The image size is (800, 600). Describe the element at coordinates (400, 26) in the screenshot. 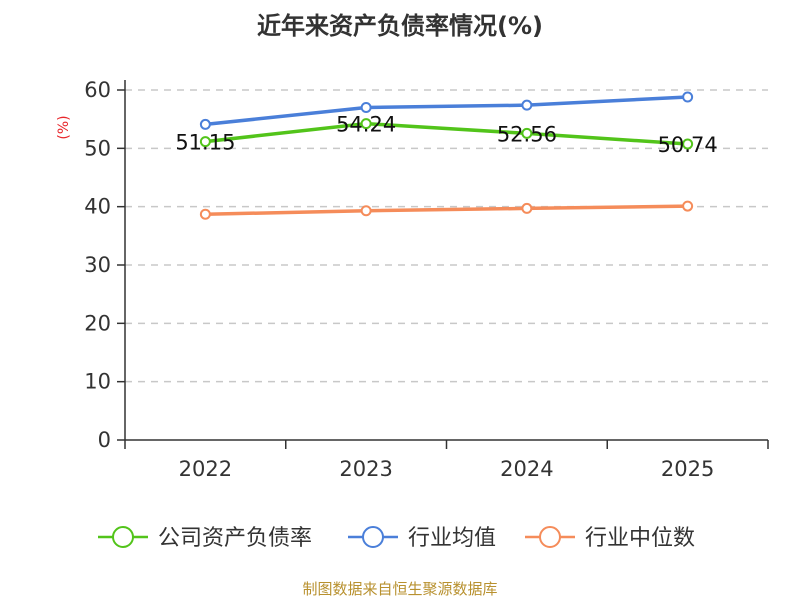

I see `chart-title: 近年来资产负债率情况(%)` at that location.